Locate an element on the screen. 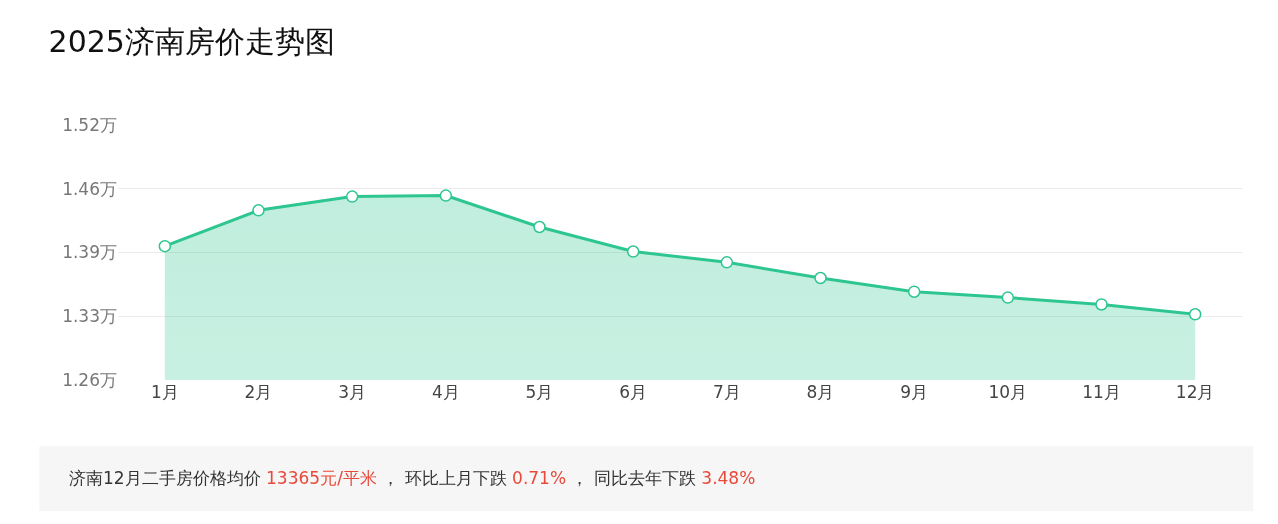  x-tick-label: 2月 is located at coordinates (258, 392).